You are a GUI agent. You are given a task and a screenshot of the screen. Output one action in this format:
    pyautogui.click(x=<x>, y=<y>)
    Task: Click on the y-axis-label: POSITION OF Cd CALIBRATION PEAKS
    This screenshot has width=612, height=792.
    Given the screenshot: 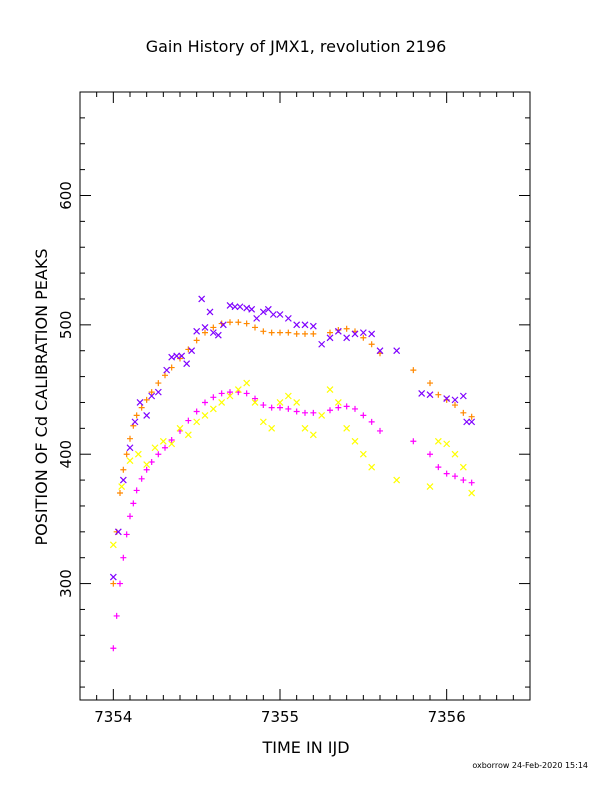 What is the action you would take?
    pyautogui.click(x=41, y=397)
    